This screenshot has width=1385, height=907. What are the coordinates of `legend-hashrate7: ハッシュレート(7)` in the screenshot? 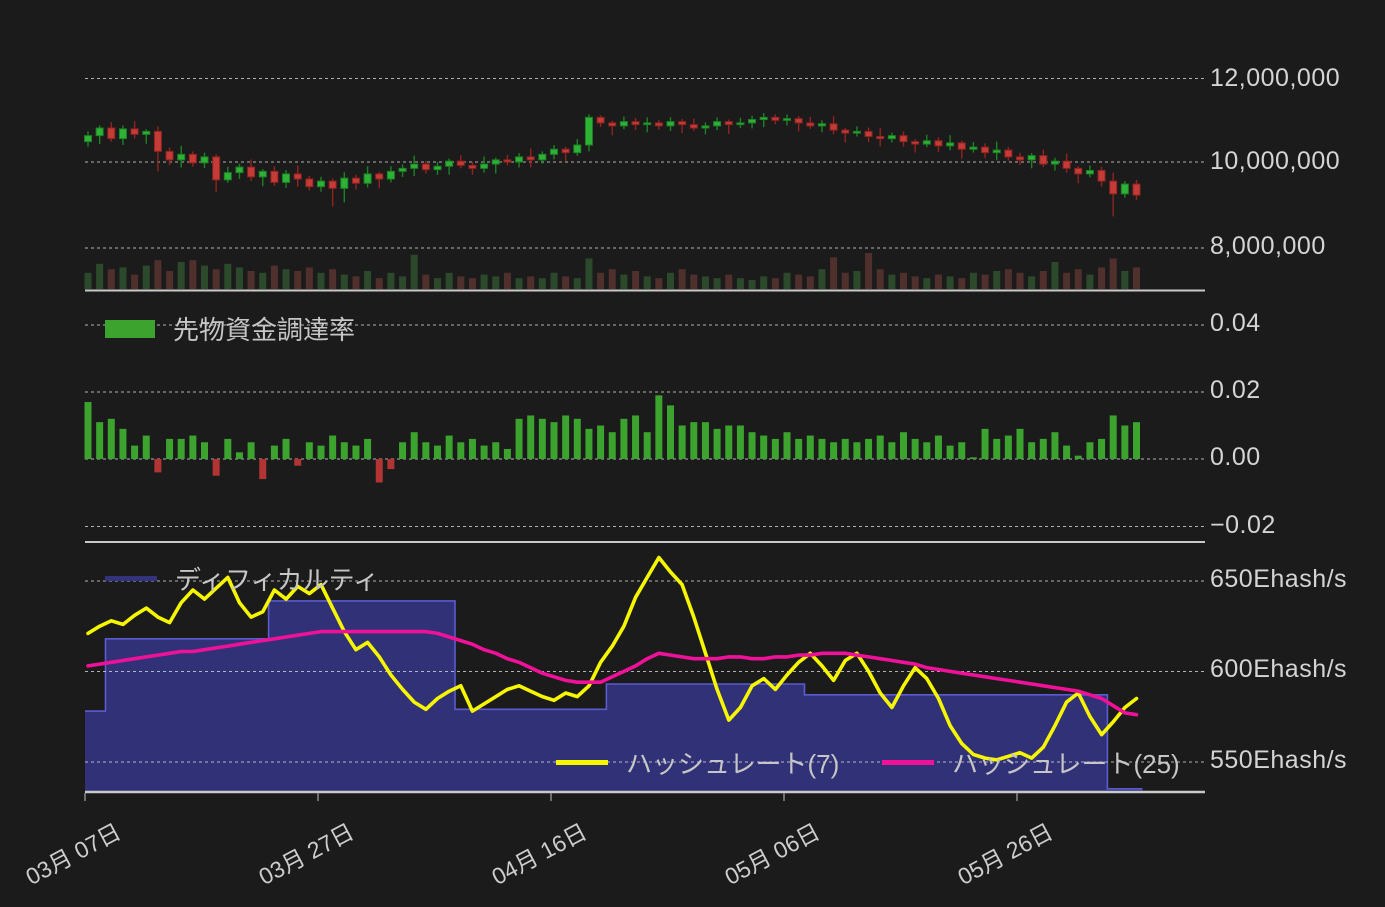 It's located at (697, 762).